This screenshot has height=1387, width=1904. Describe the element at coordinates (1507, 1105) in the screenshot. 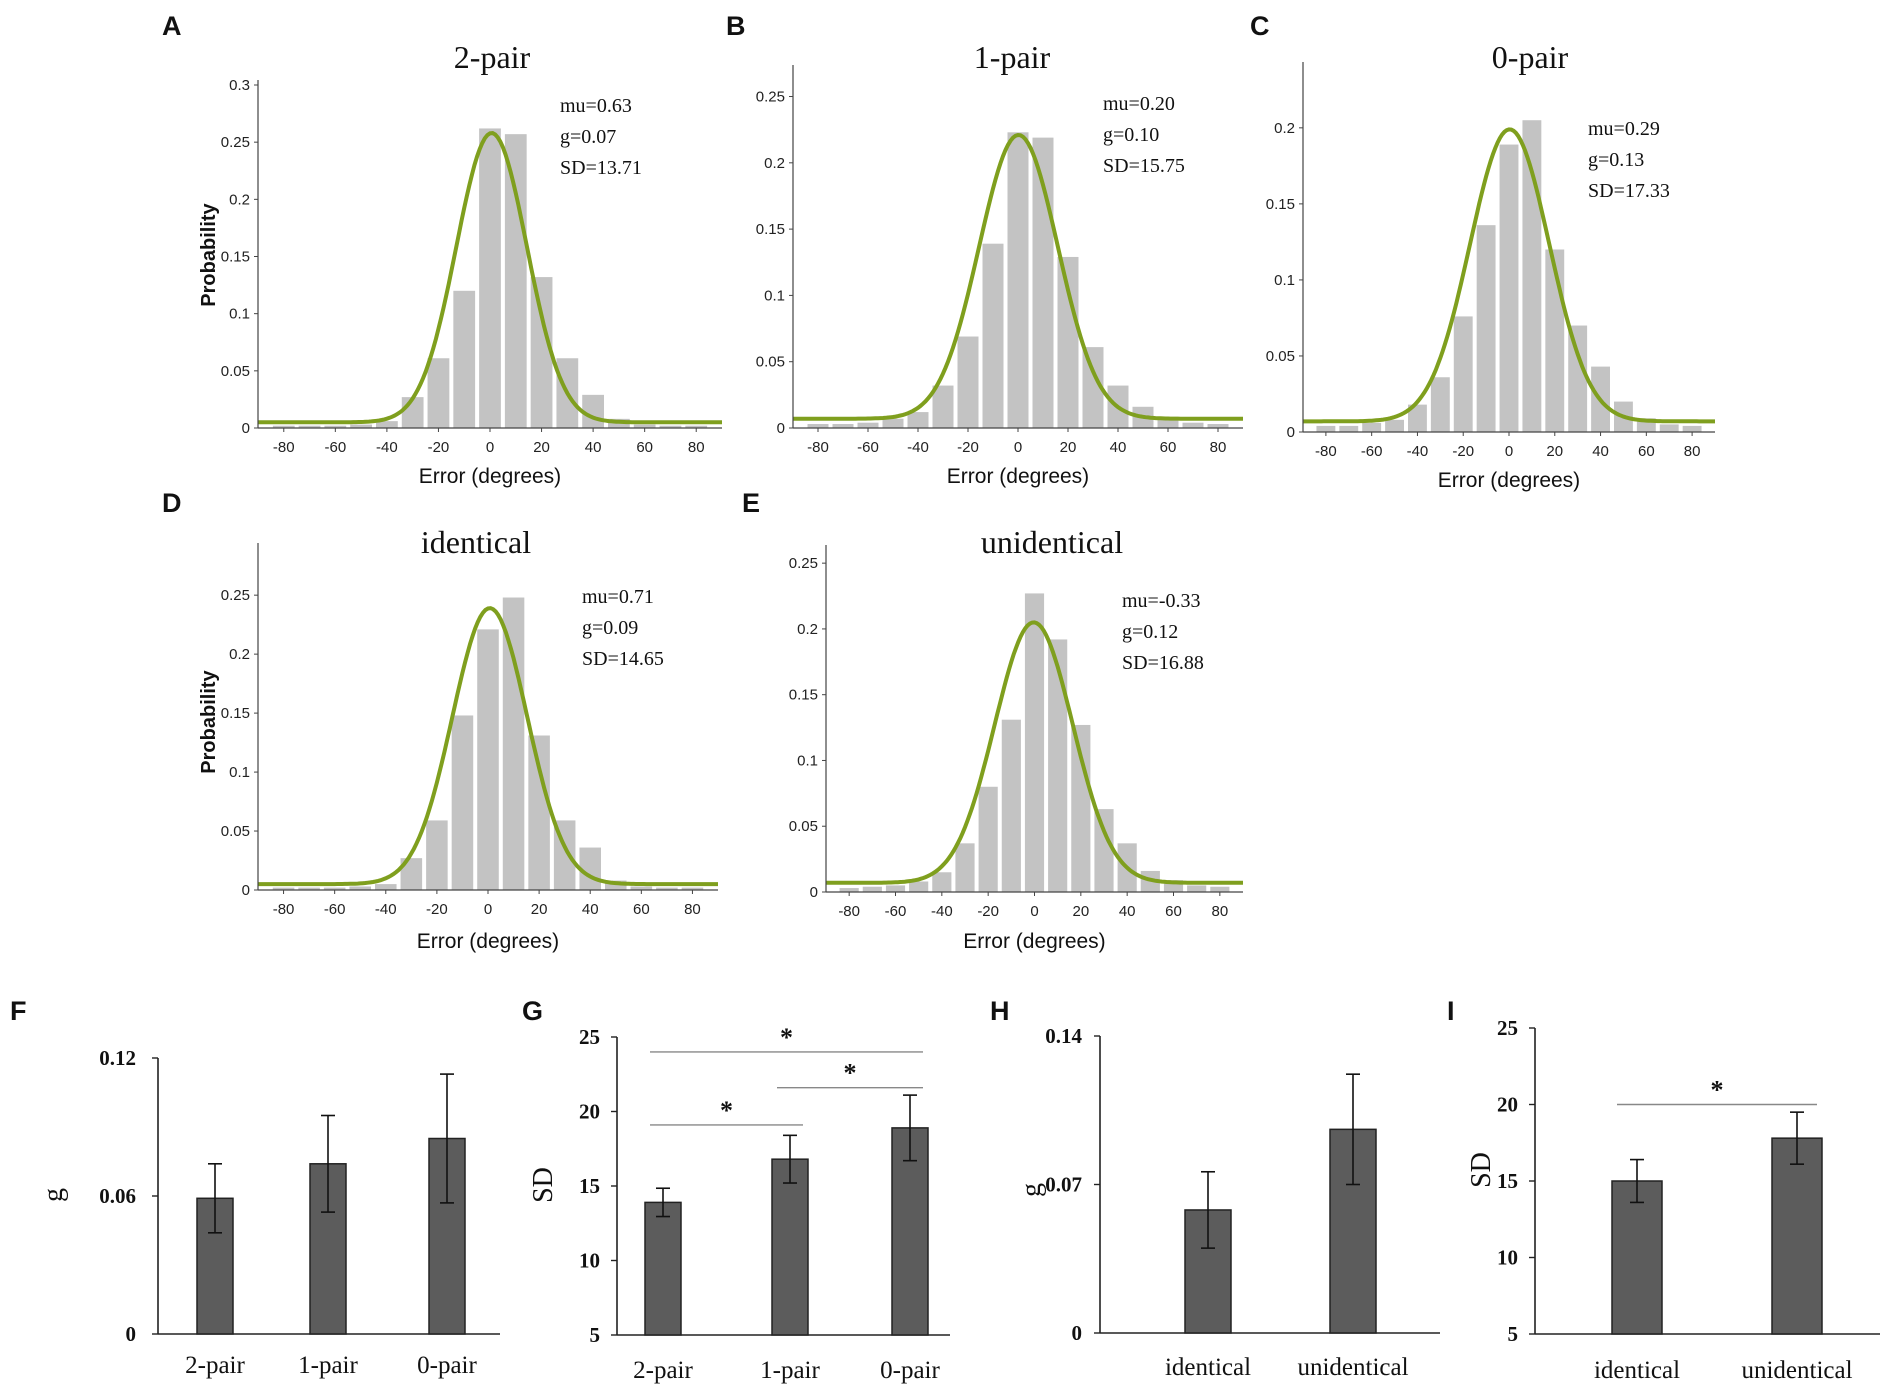

I see `y-tick-label: 20` at that location.